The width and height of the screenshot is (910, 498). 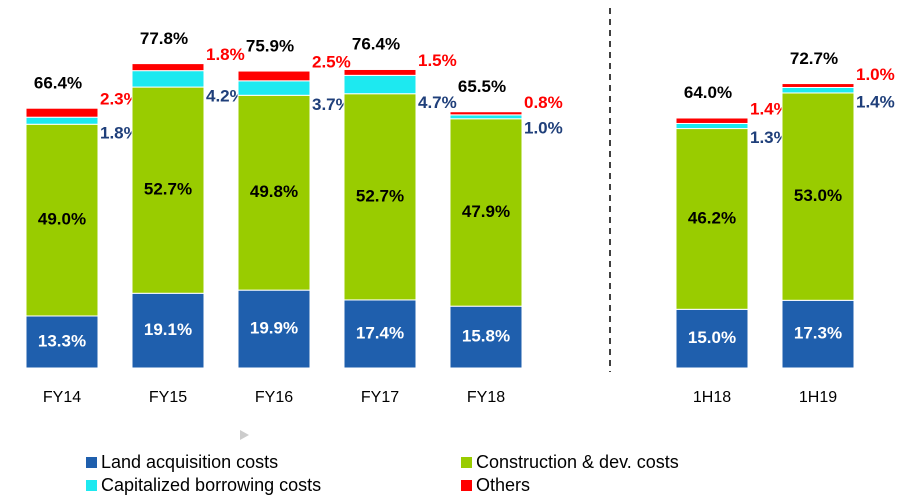 What do you see at coordinates (62, 340) in the screenshot?
I see `segment-label: 13.3%` at bounding box center [62, 340].